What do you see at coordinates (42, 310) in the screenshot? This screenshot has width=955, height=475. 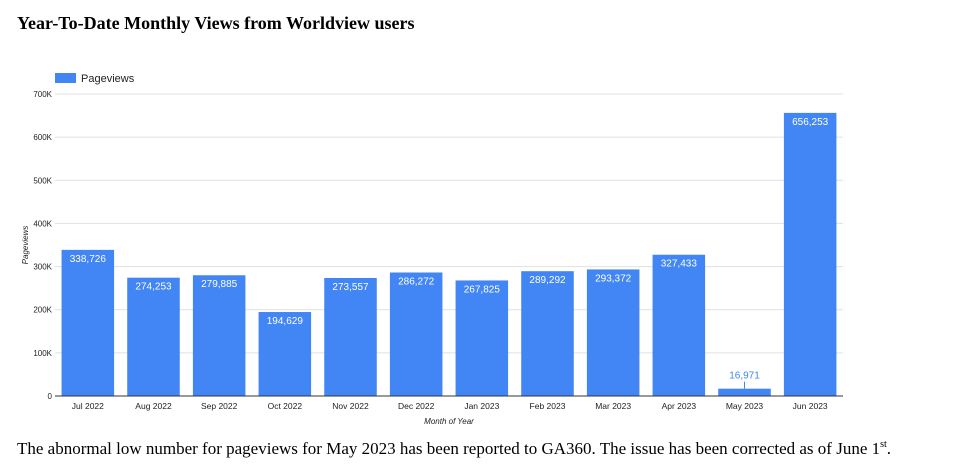 I see `y-tick-label: 200K` at bounding box center [42, 310].